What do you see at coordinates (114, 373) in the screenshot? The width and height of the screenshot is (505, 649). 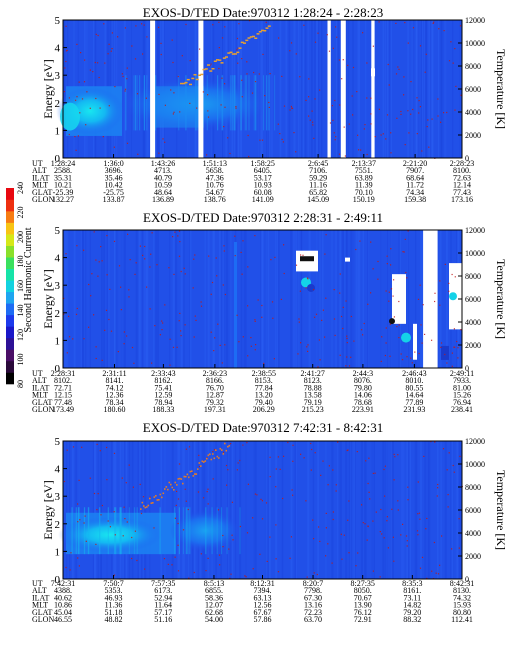 I see `orbit-row-value: 2:31:11` at bounding box center [114, 373].